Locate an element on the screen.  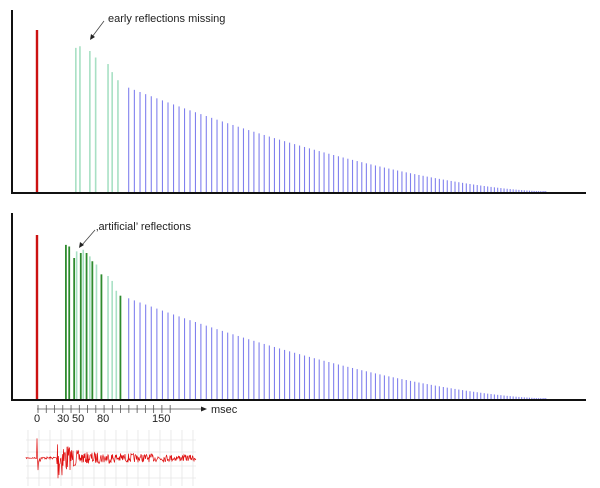
waveform-trace is located at coordinates (111, 458).